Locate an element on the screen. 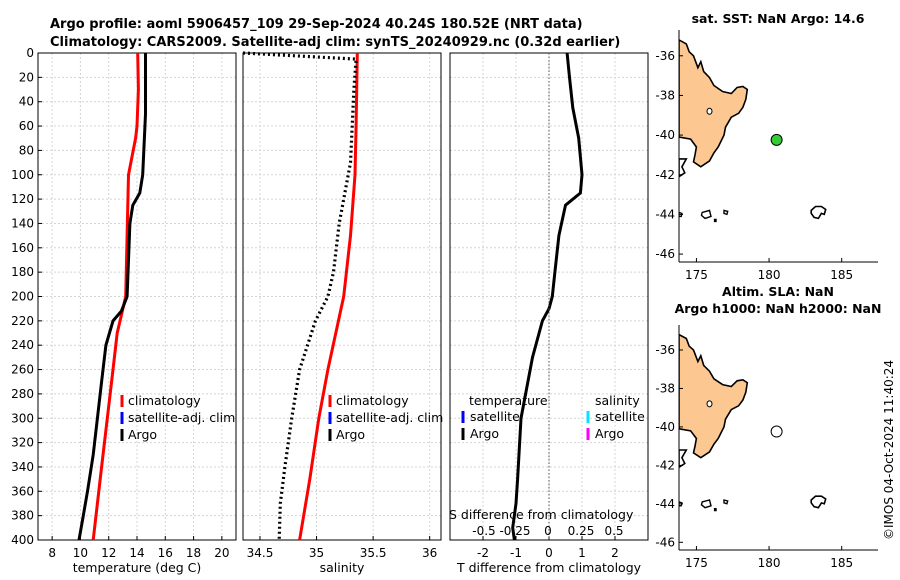 The width and height of the screenshot is (900, 580). x2-tick-label-2: 0 is located at coordinates (548, 531).